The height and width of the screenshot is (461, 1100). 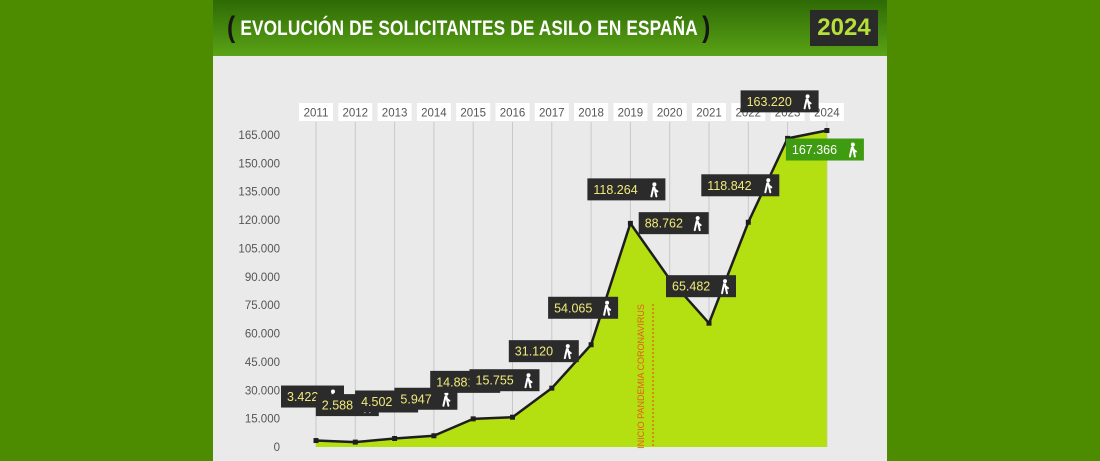 I want to click on y-tick-label: 0, so click(x=277, y=448).